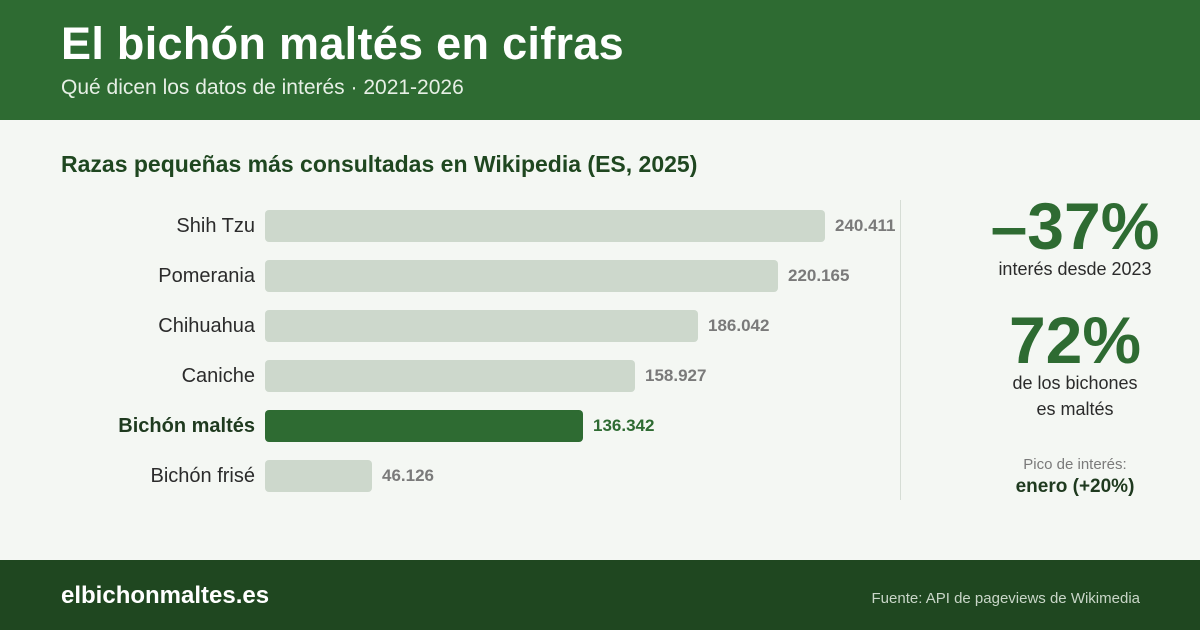 This screenshot has height=630, width=1200. I want to click on bar-label: Shih Tzu, so click(215, 226).